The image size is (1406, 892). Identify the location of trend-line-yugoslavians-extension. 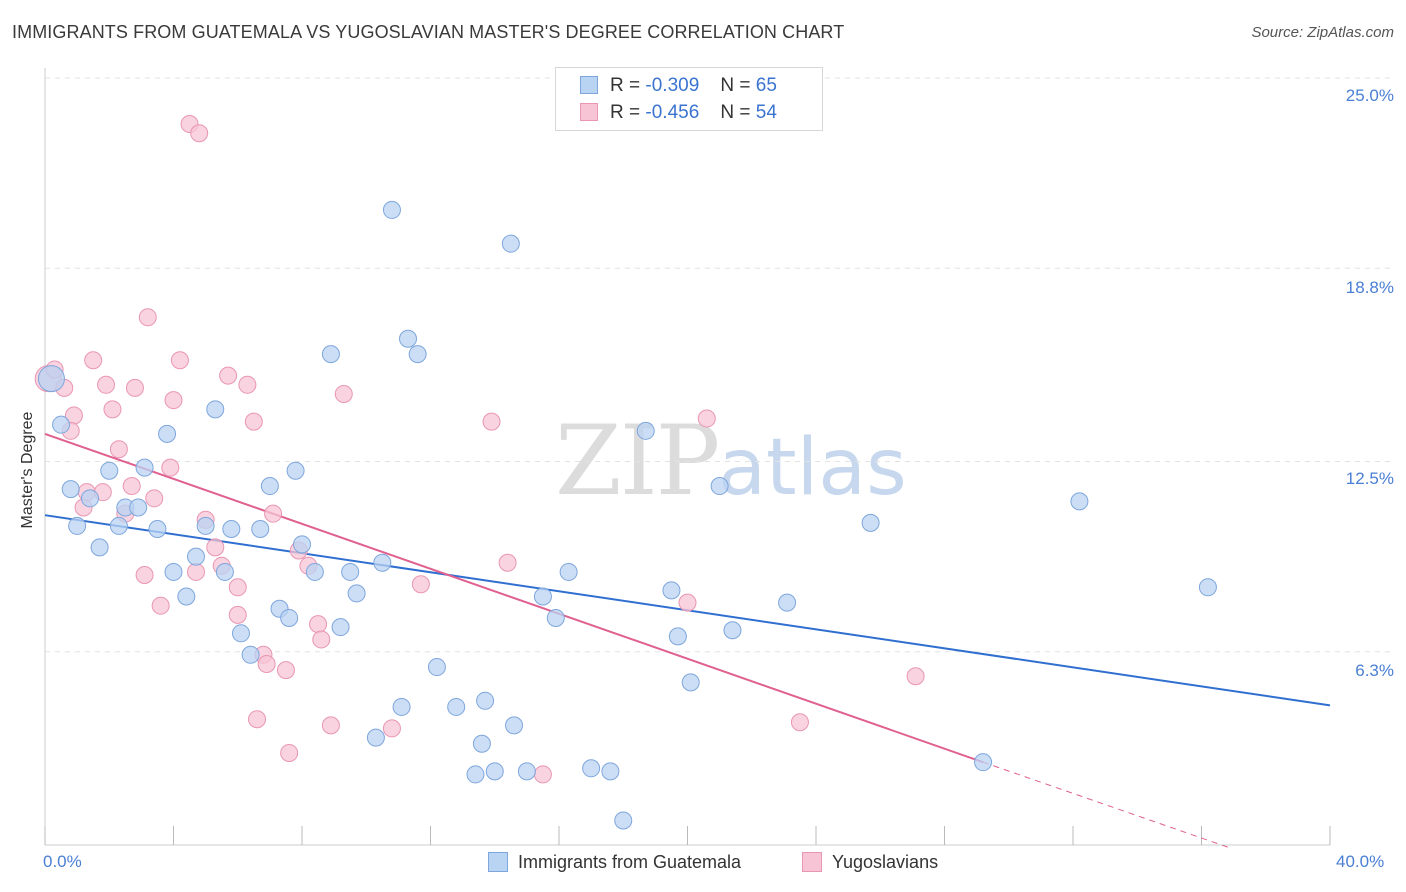
(1106, 805).